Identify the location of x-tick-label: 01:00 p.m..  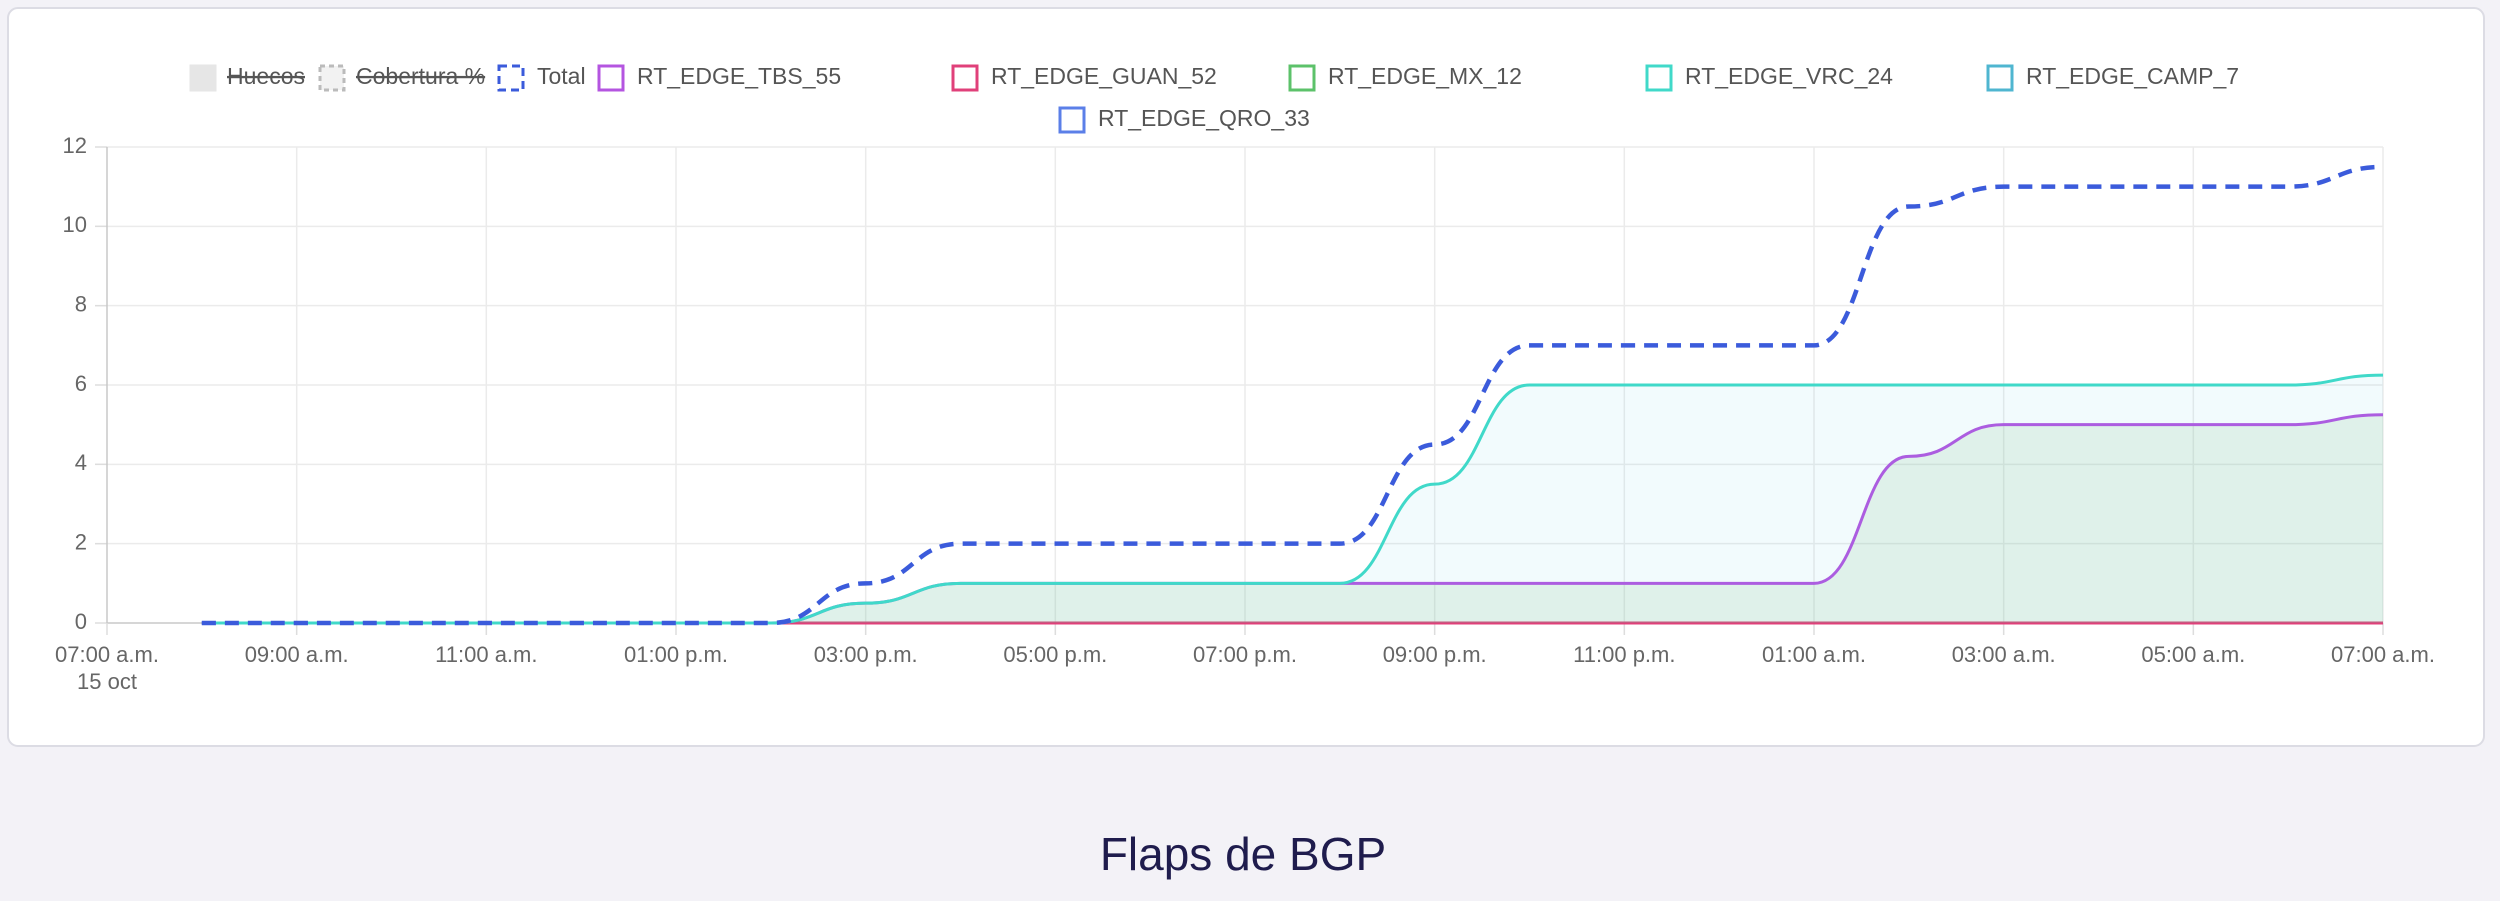
(676, 654).